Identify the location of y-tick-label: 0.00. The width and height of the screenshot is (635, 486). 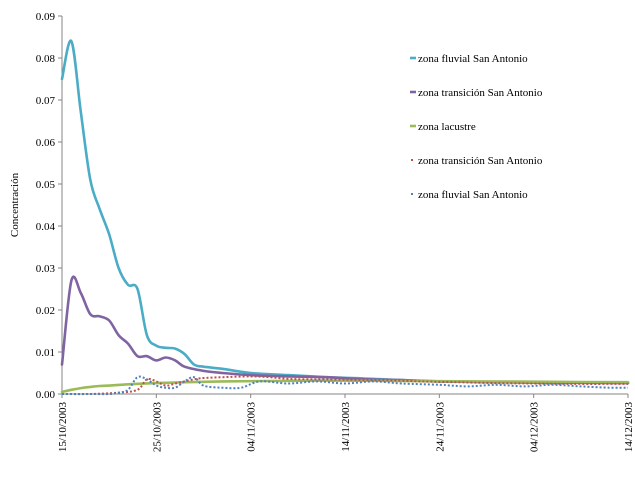
(46, 395).